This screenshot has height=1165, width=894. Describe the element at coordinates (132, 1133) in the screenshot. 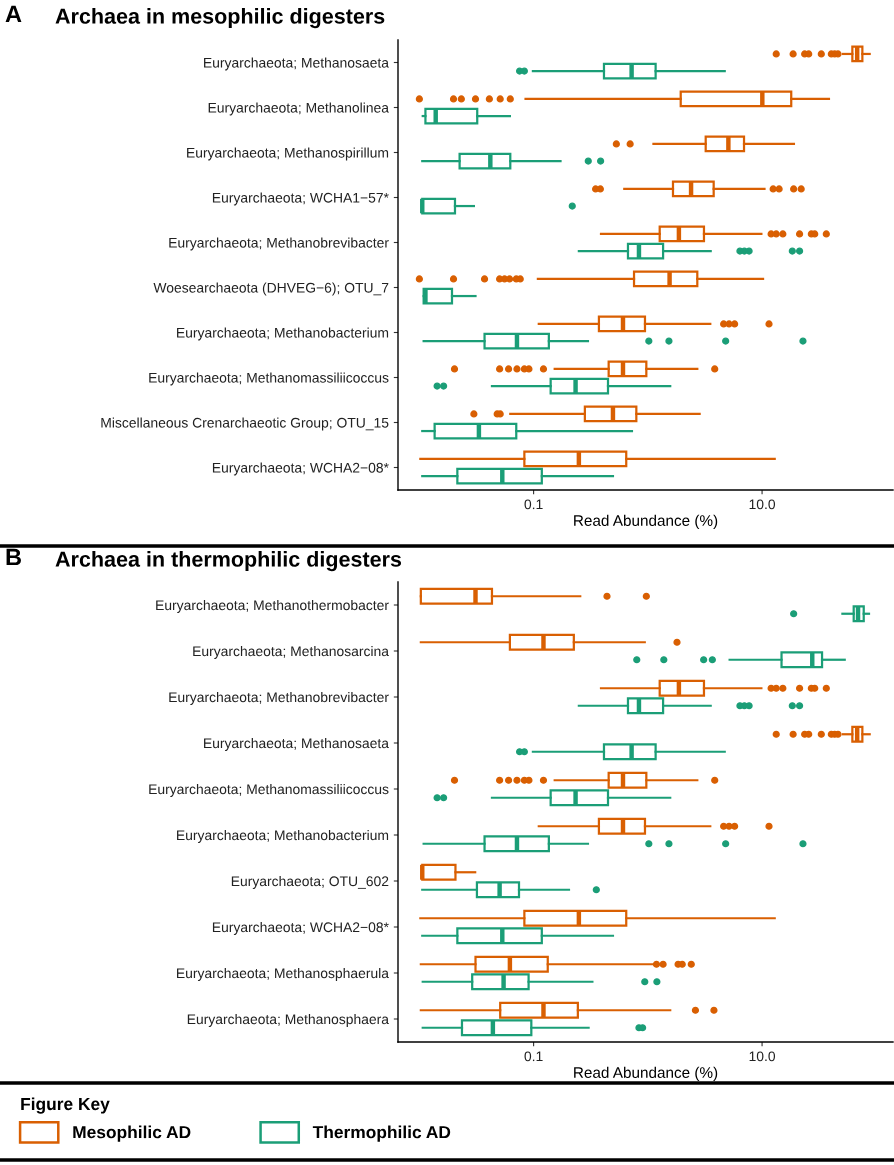

I see `legend-label: Mesophilic AD` at that location.